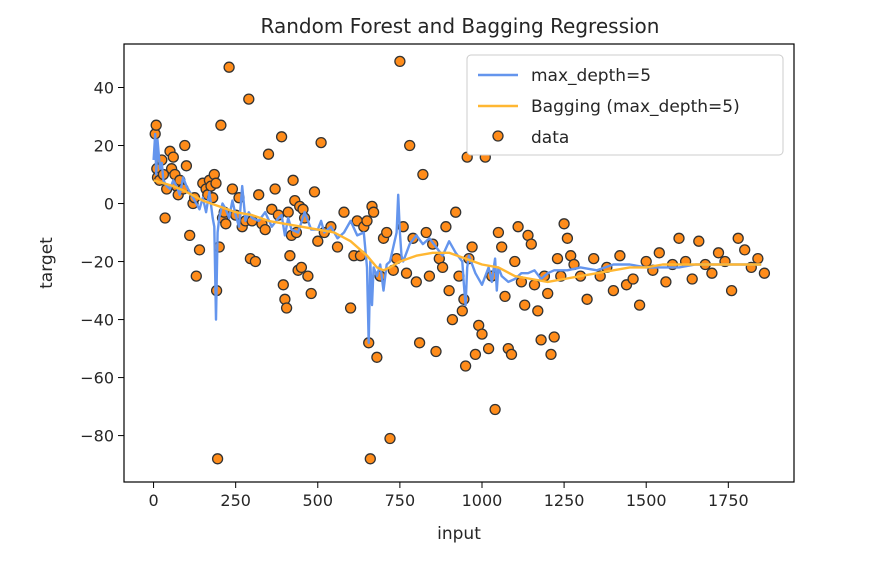  Describe the element at coordinates (459, 534) in the screenshot. I see `x-axis-label: input` at that location.